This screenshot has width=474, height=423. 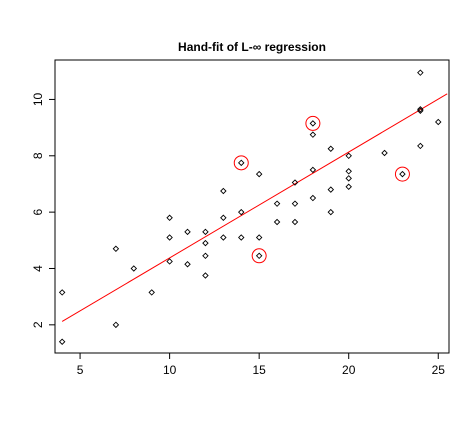 I want to click on y-tick-label: 10, so click(x=38, y=99).